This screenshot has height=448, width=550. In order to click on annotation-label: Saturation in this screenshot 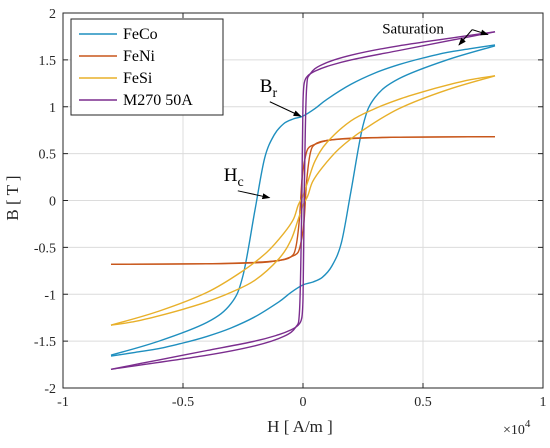, I will do `click(413, 30)`.